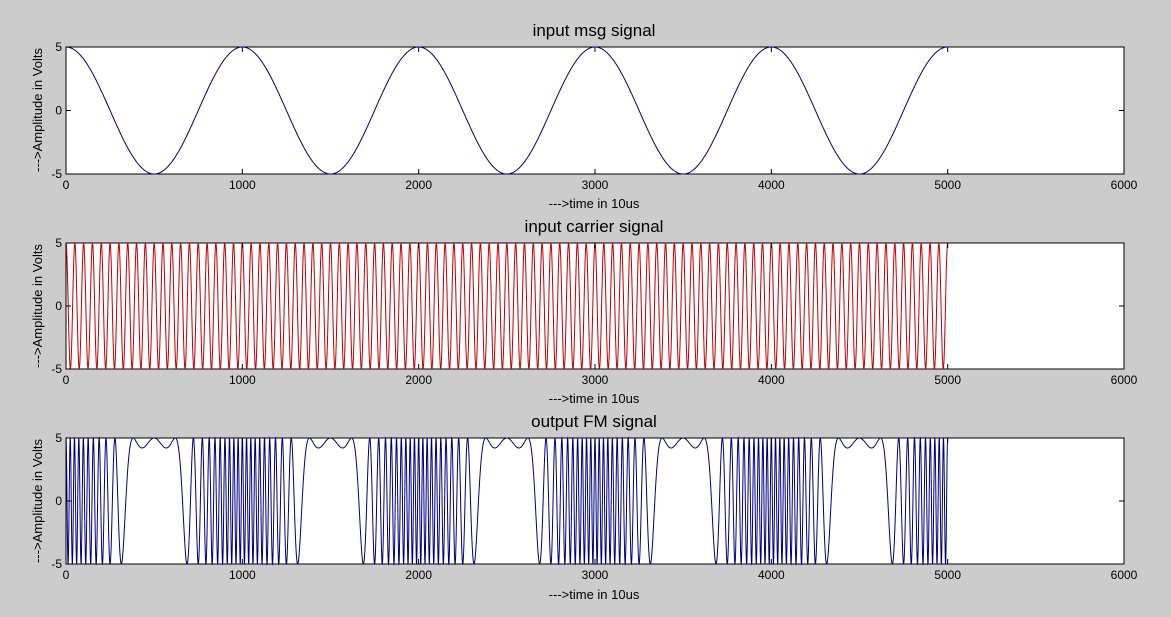 The height and width of the screenshot is (617, 1171). Describe the element at coordinates (594, 30) in the screenshot. I see `chart-title: input msg signal` at that location.